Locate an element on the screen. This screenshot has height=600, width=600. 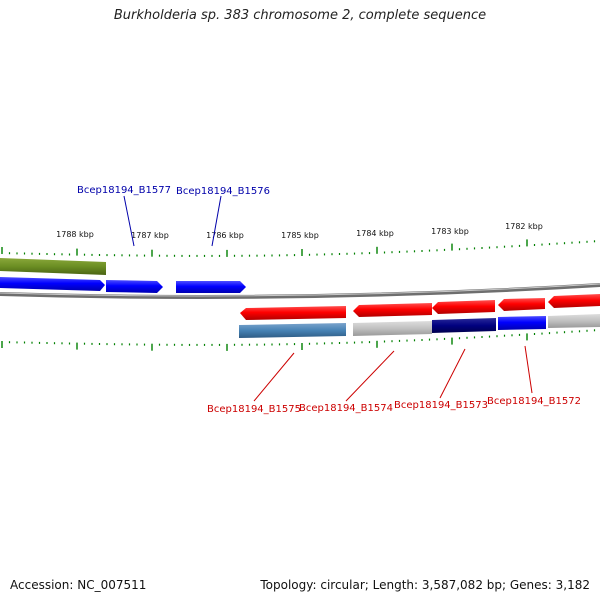
leader-line-b1575 is located at coordinates (274, 377).